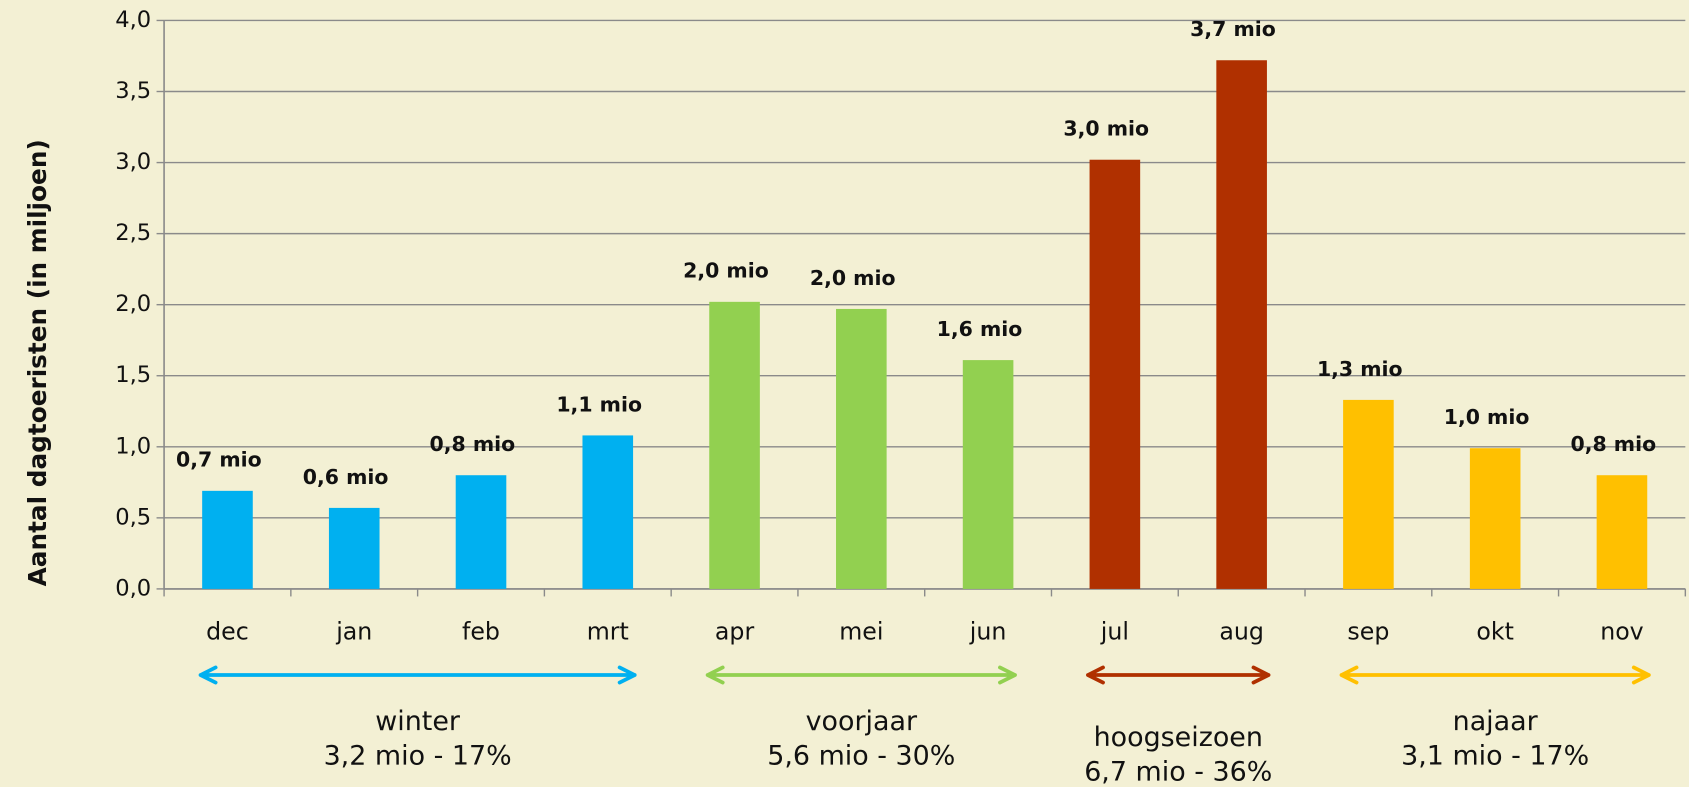 This screenshot has height=787, width=1689. What do you see at coordinates (1114, 632) in the screenshot?
I see `x-tick-label: jul` at bounding box center [1114, 632].